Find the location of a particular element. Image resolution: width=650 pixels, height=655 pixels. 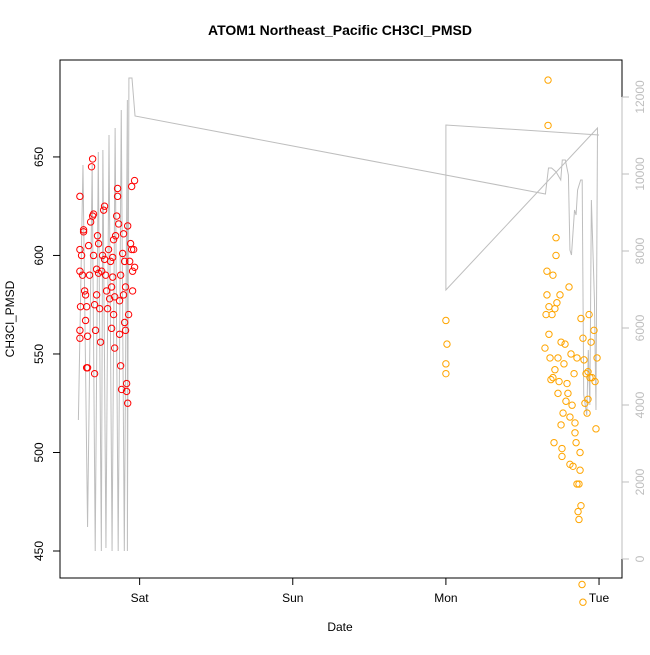

x-tick-label: Sun is located at coordinates (292, 598).